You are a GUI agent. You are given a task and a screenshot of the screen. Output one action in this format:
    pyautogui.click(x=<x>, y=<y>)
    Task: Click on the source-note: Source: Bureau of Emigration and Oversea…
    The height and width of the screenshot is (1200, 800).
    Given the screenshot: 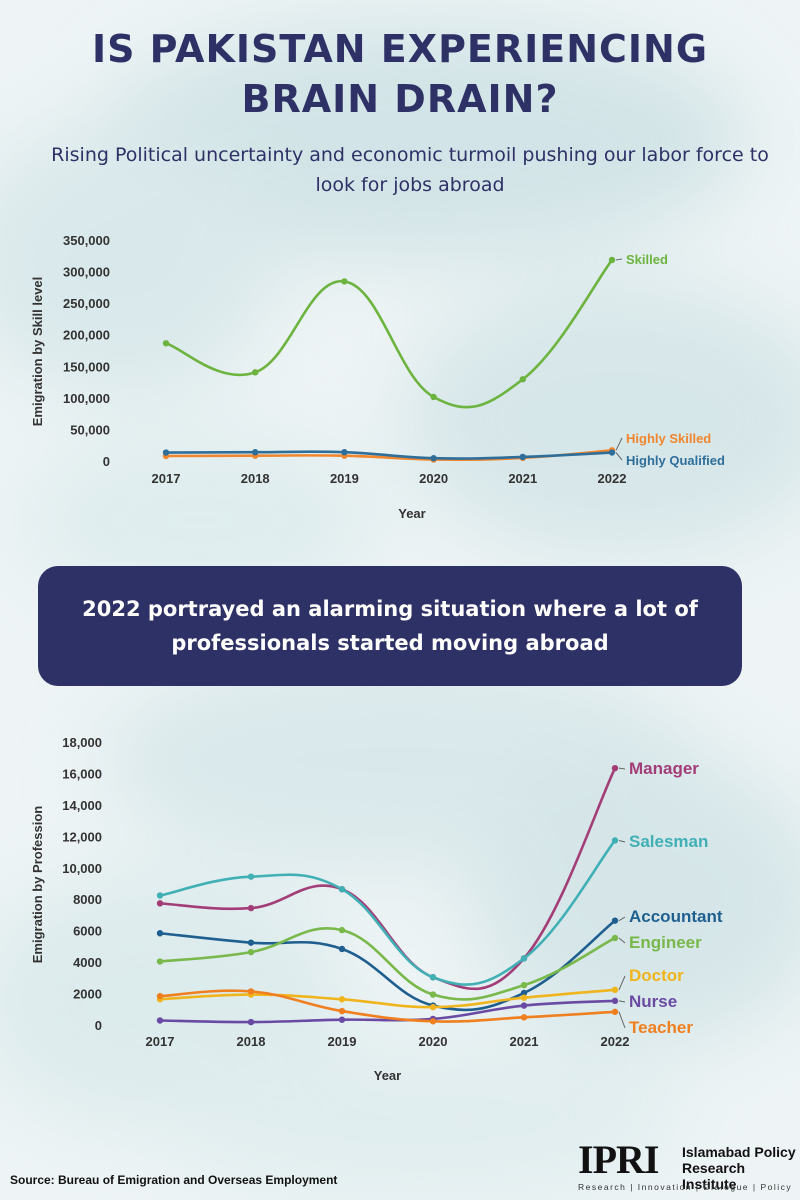 What is the action you would take?
    pyautogui.click(x=174, y=1180)
    